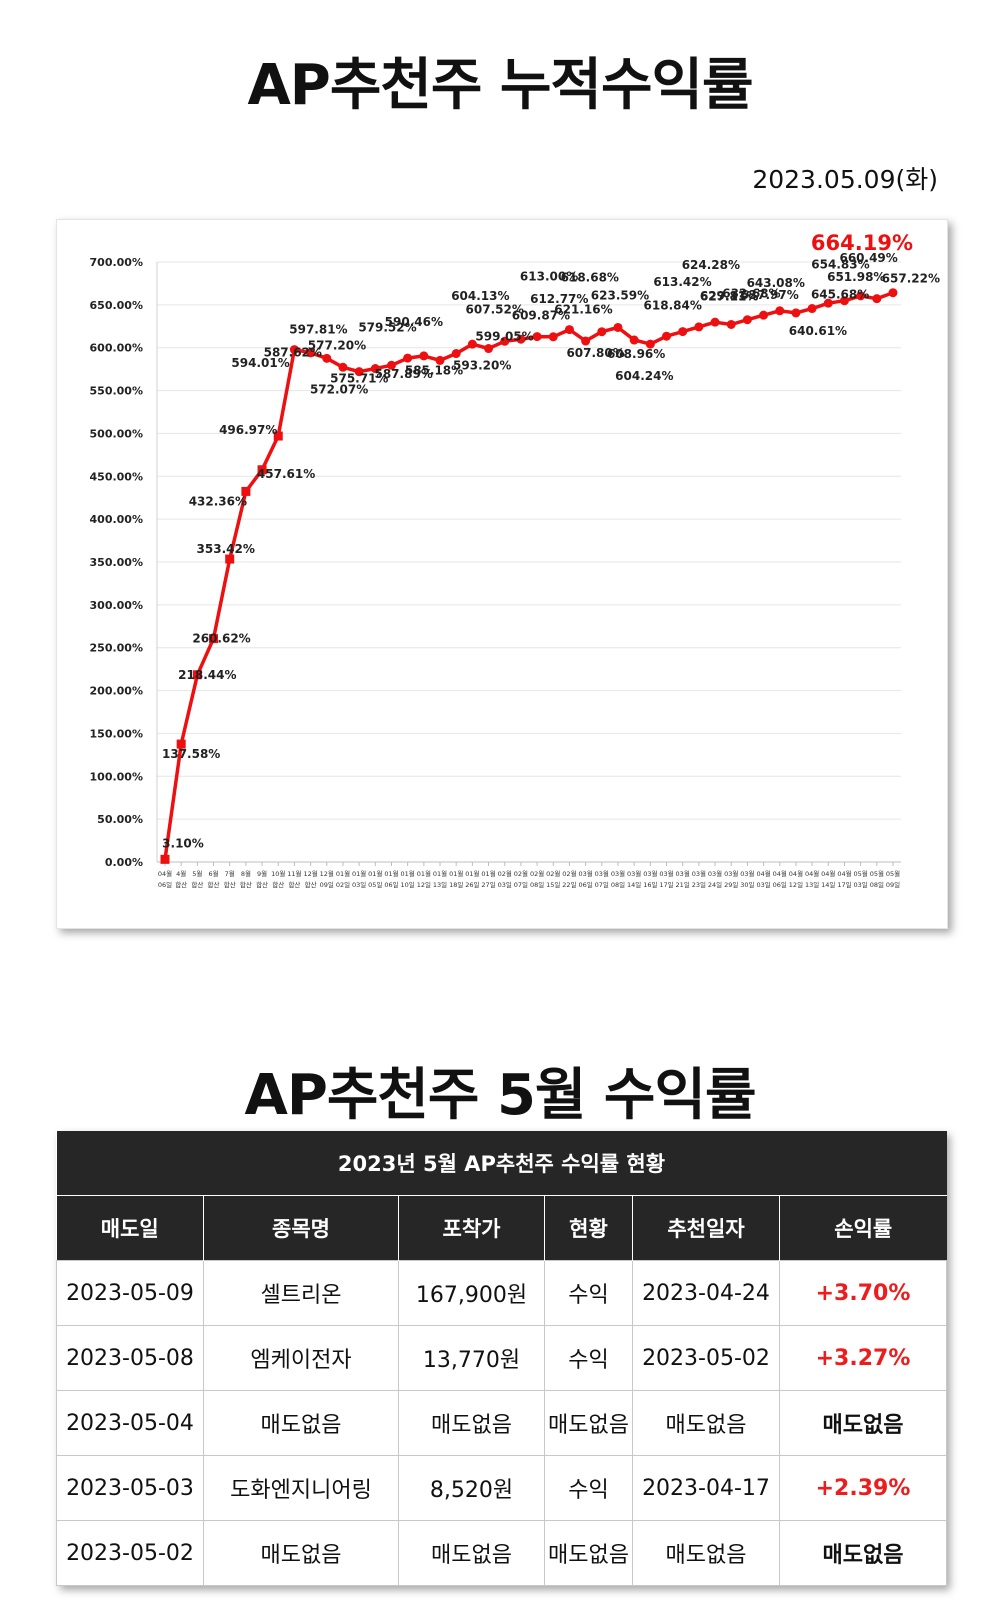 This screenshot has width=1000, height=1604. Describe the element at coordinates (339, 390) in the screenshot. I see `data-label: 572.07%` at that location.